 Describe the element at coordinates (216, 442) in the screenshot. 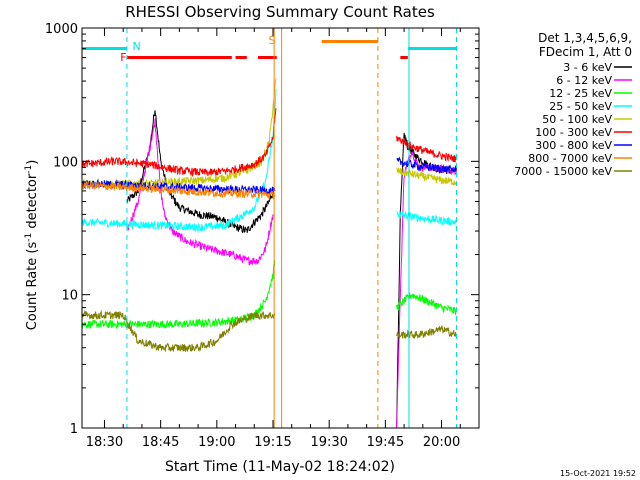

I see `x-tick-label-2: 19:00` at that location.